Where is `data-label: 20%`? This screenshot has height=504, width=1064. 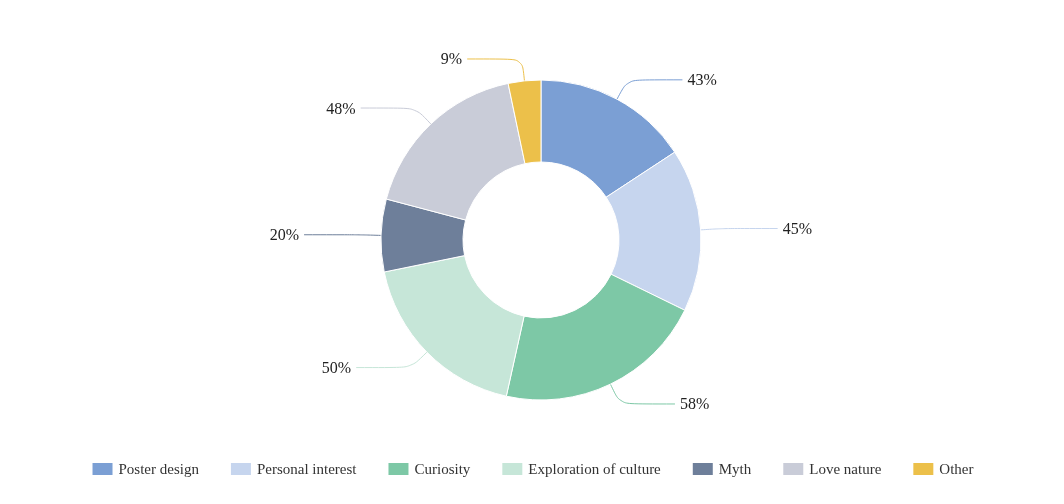
data-label: 20% is located at coordinates (284, 235).